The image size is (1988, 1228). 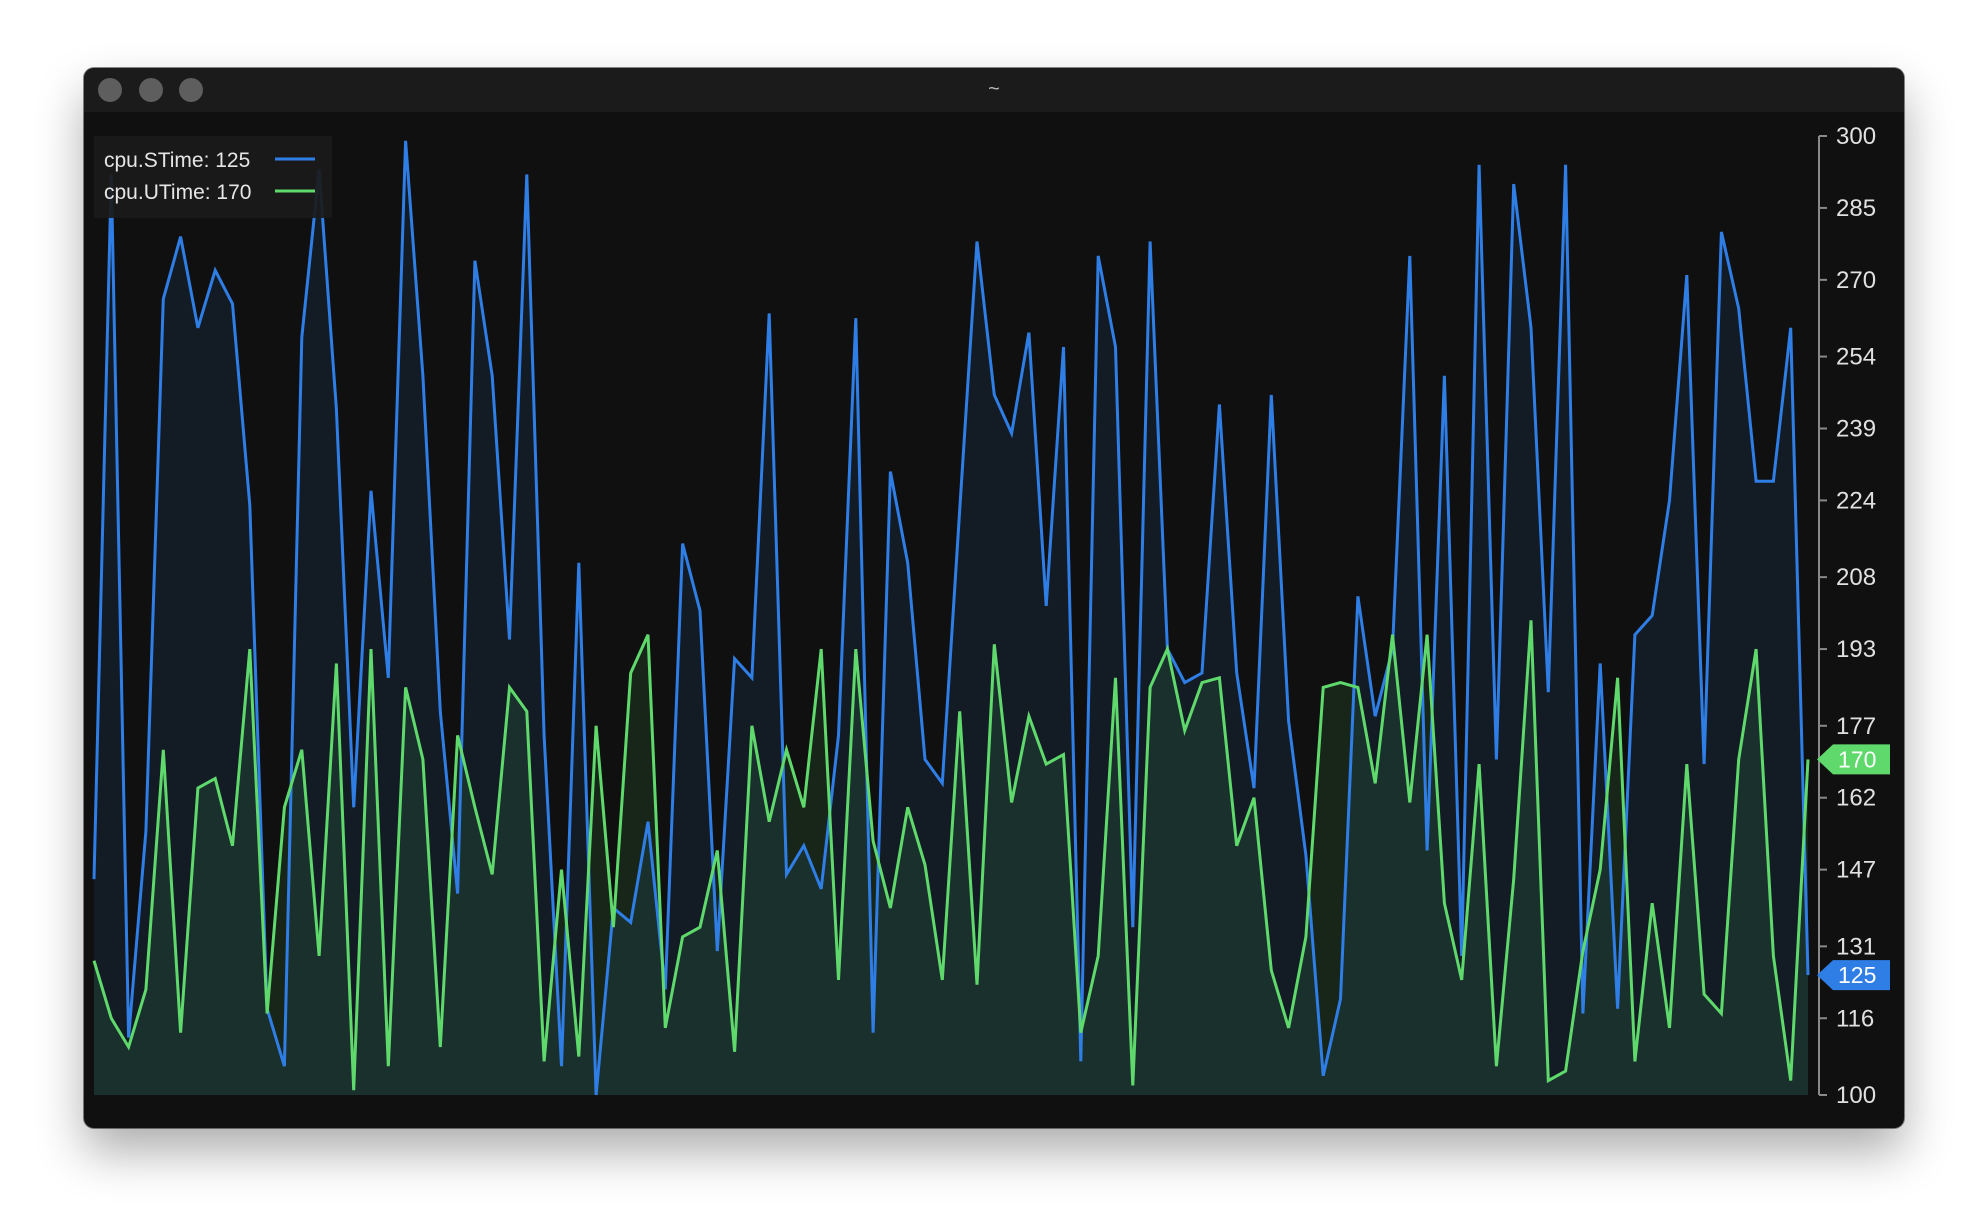 I want to click on title-bar: ~, so click(x=994, y=90).